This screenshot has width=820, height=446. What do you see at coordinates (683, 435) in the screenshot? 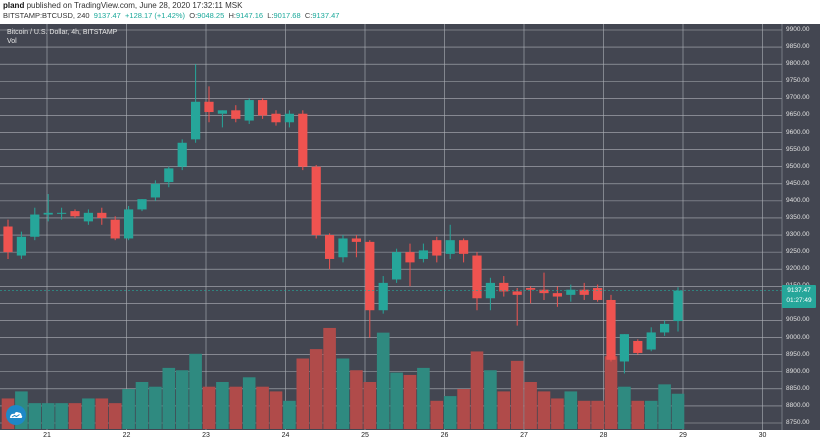
I see `time-tick-label: 29` at bounding box center [683, 435].